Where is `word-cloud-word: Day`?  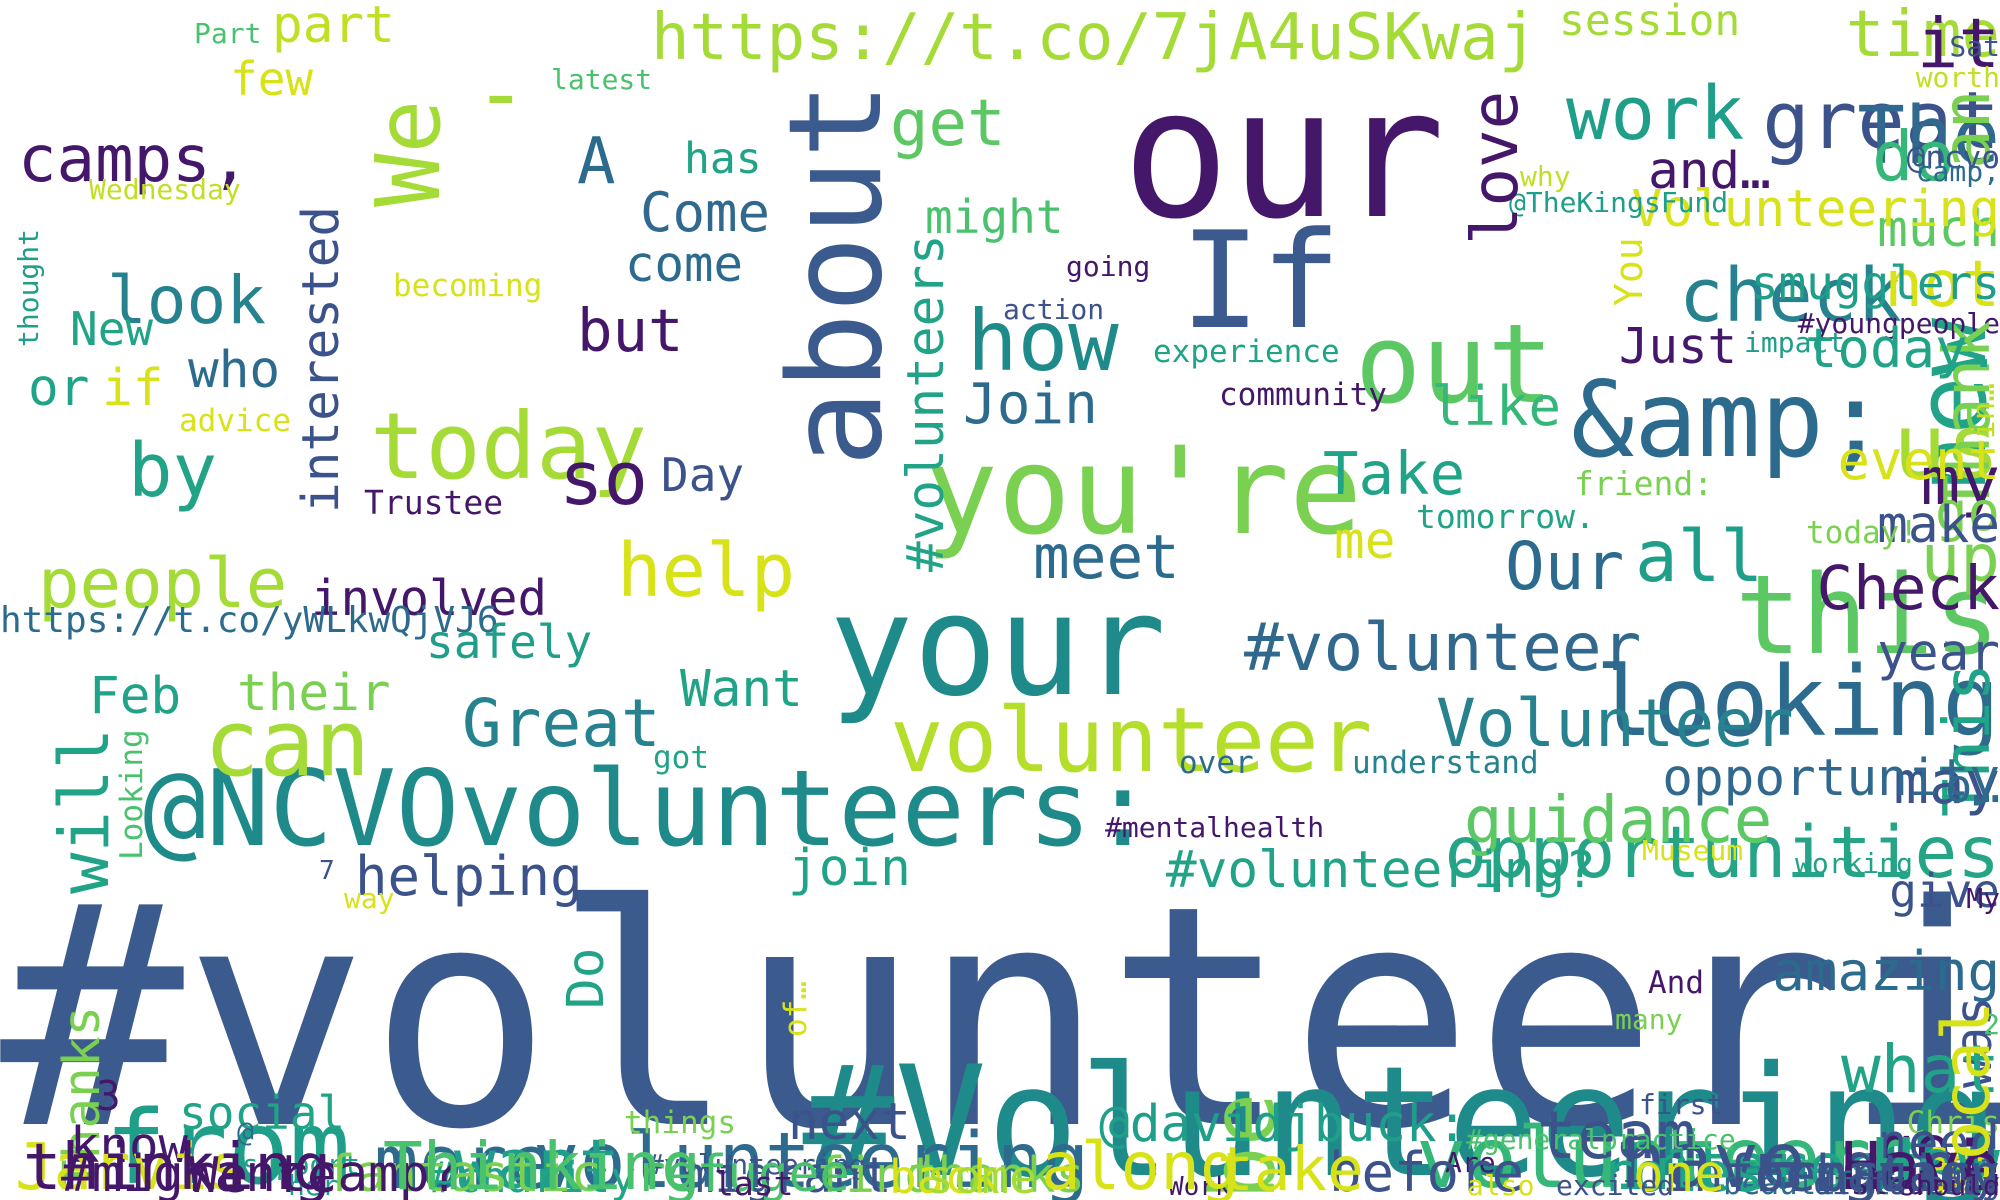 word-cloud-word: Day is located at coordinates (703, 475).